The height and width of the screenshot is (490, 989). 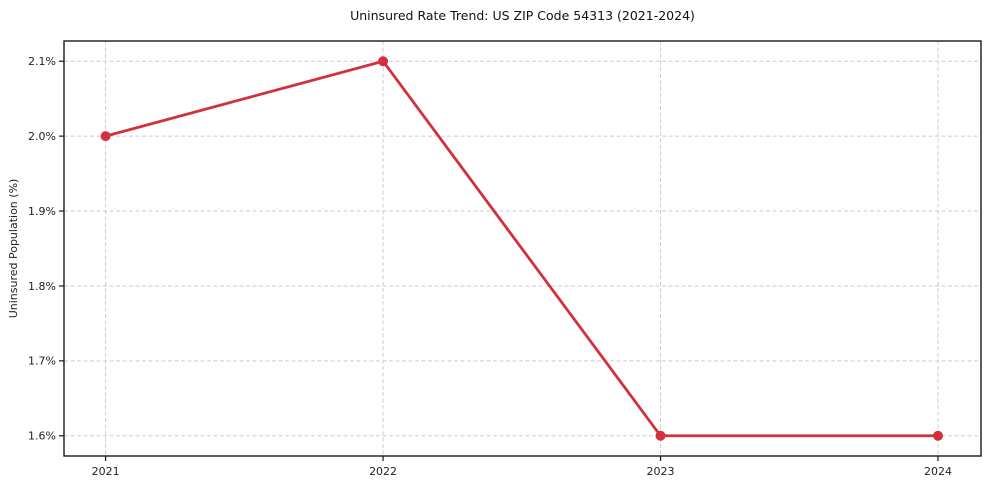 What do you see at coordinates (383, 61) in the screenshot?
I see `data-point-2022` at bounding box center [383, 61].